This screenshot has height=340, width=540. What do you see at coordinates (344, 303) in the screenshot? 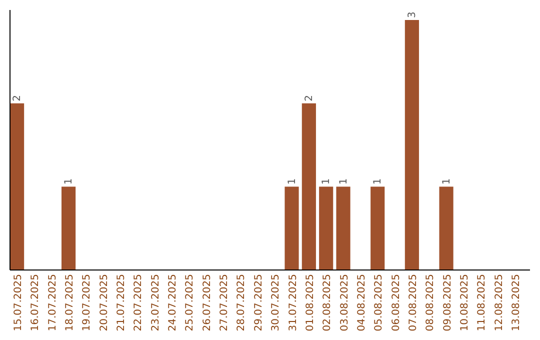
I see `x-tick-label: 03.08.2025` at bounding box center [344, 303].